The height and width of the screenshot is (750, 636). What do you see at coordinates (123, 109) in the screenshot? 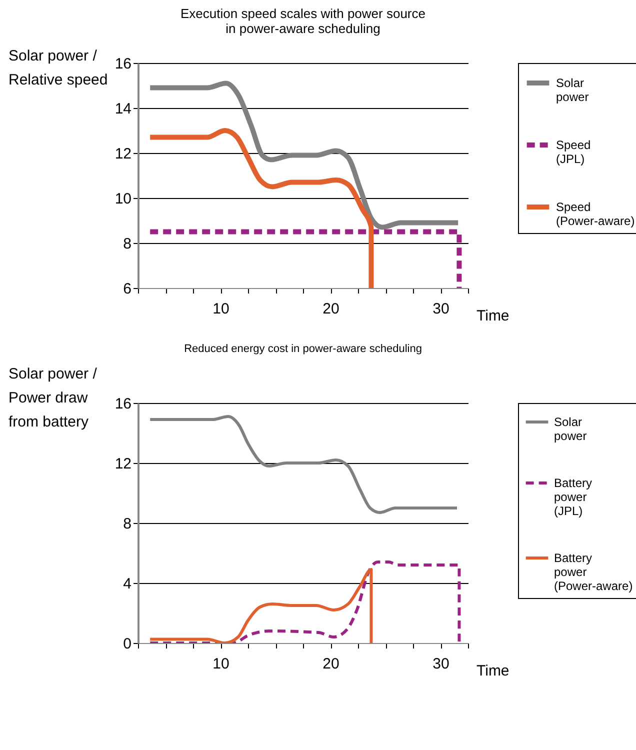
I see `y-tick-label: 14` at bounding box center [123, 109].